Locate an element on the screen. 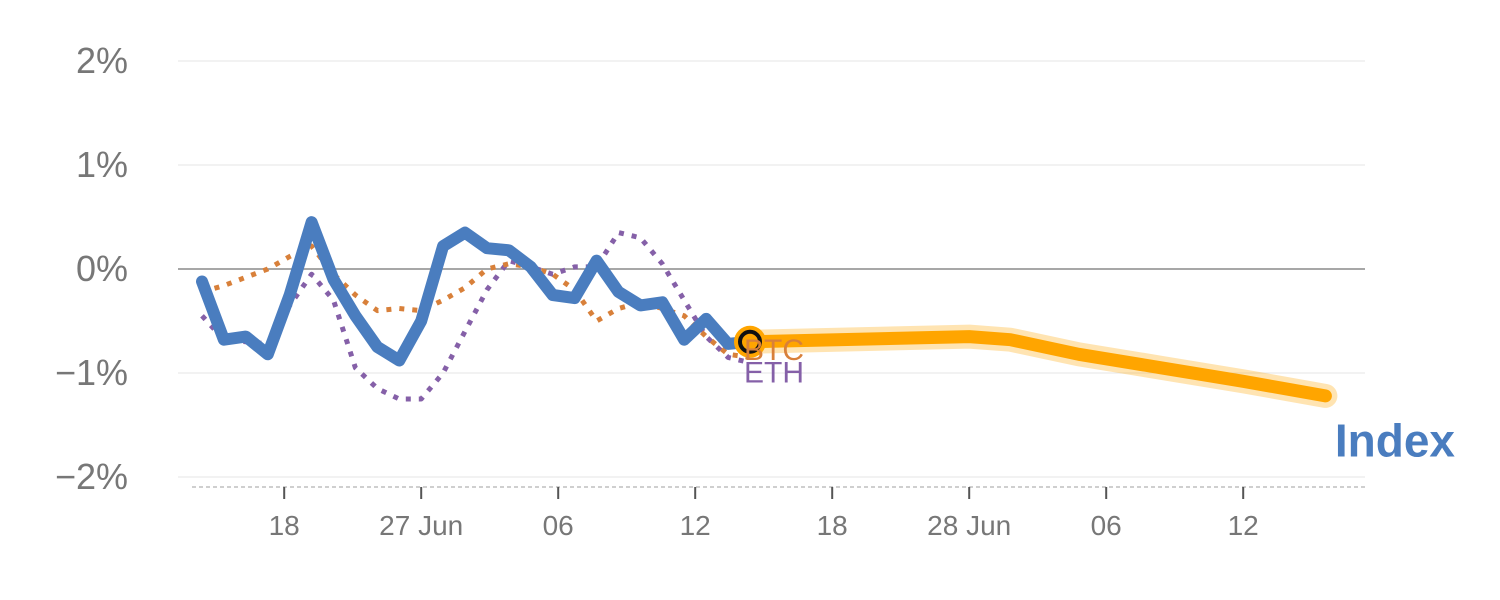 The height and width of the screenshot is (600, 1500). series-layer is located at coordinates (476, 309).